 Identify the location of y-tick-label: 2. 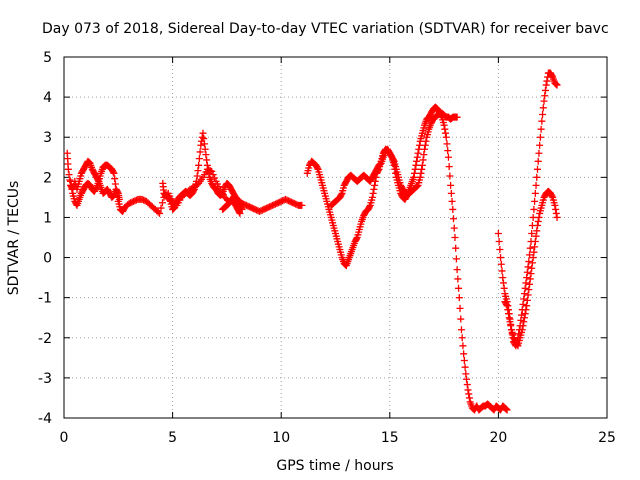
(47, 178).